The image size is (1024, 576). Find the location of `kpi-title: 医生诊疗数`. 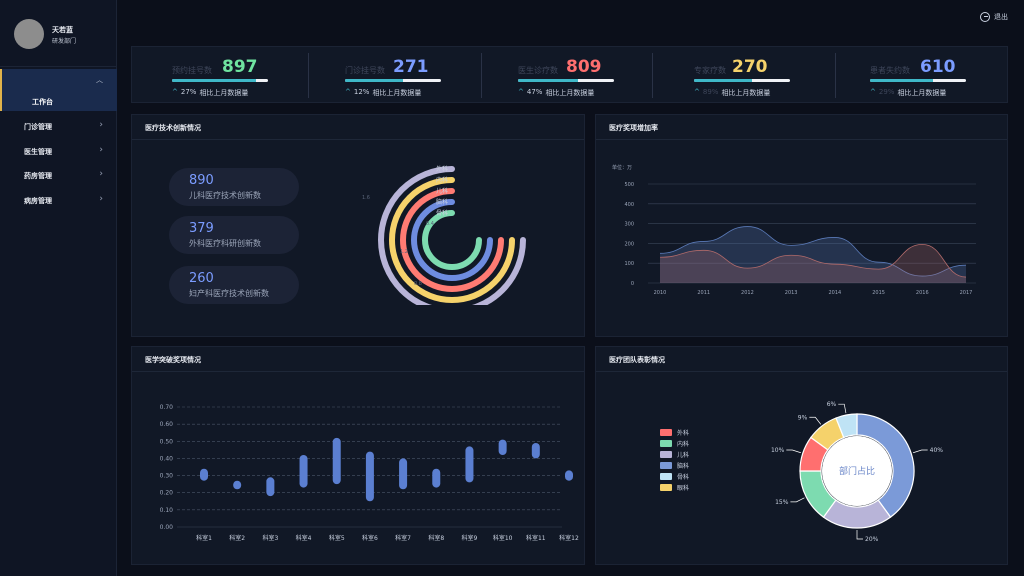

kpi-title: 医生诊疗数 is located at coordinates (538, 70).